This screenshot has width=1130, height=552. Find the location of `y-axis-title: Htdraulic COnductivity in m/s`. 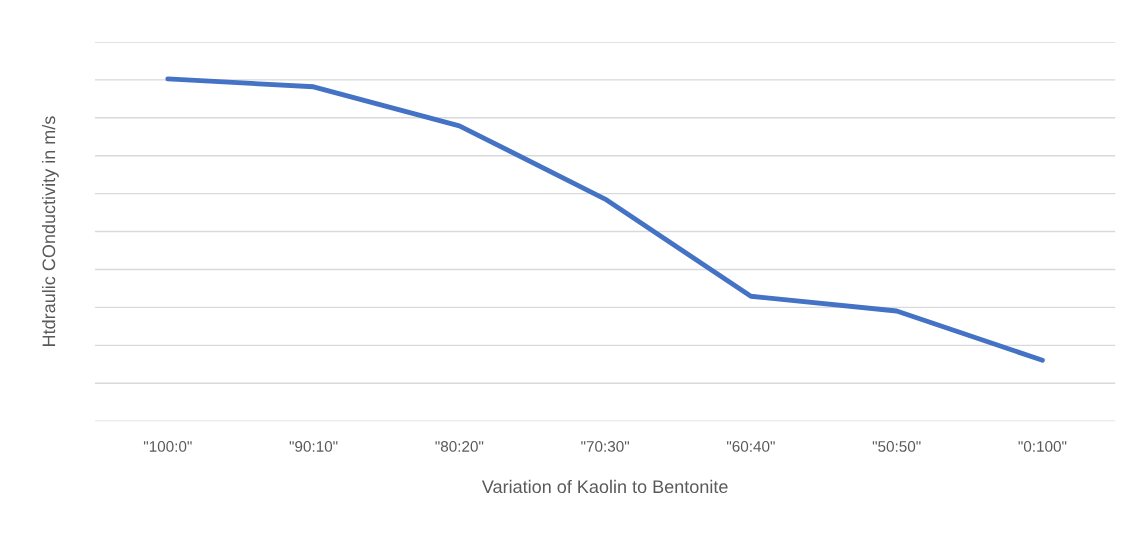

y-axis-title: Htdraulic COnductivity in m/s is located at coordinates (50, 231).